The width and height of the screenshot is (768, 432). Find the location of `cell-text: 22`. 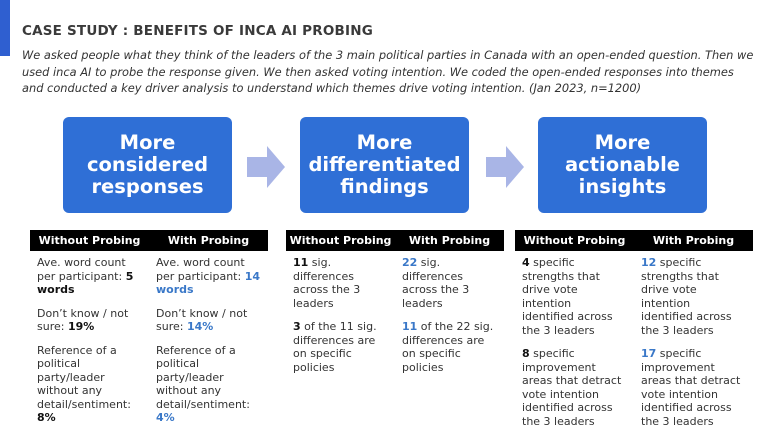

cell-text: 22 is located at coordinates (410, 262).